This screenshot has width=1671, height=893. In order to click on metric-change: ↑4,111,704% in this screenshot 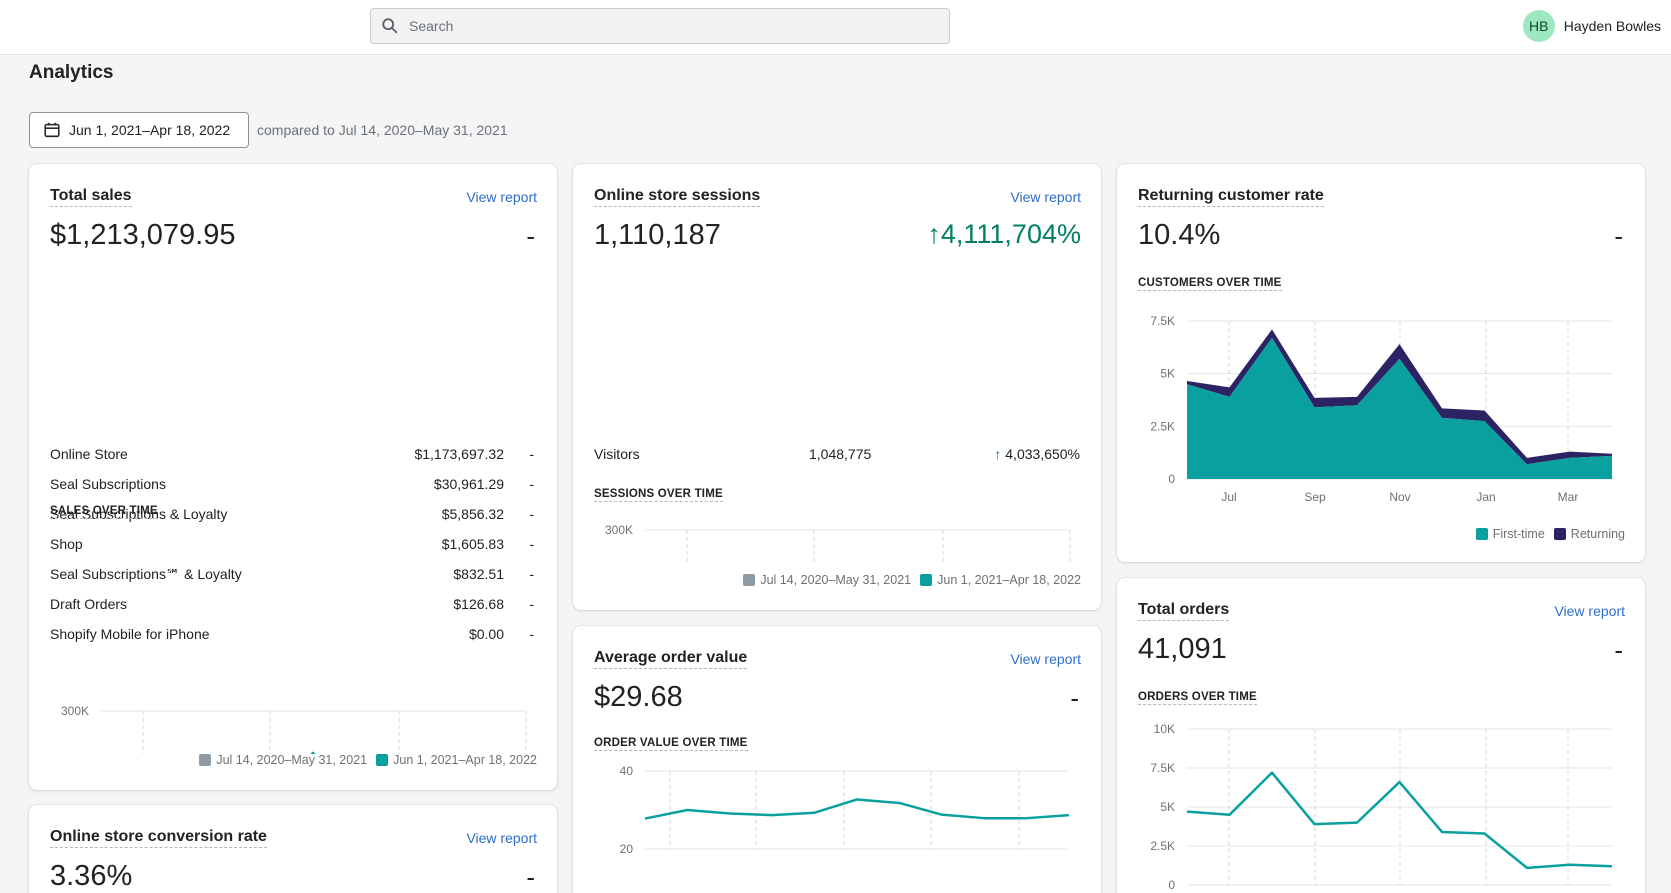, I will do `click(1004, 234)`.